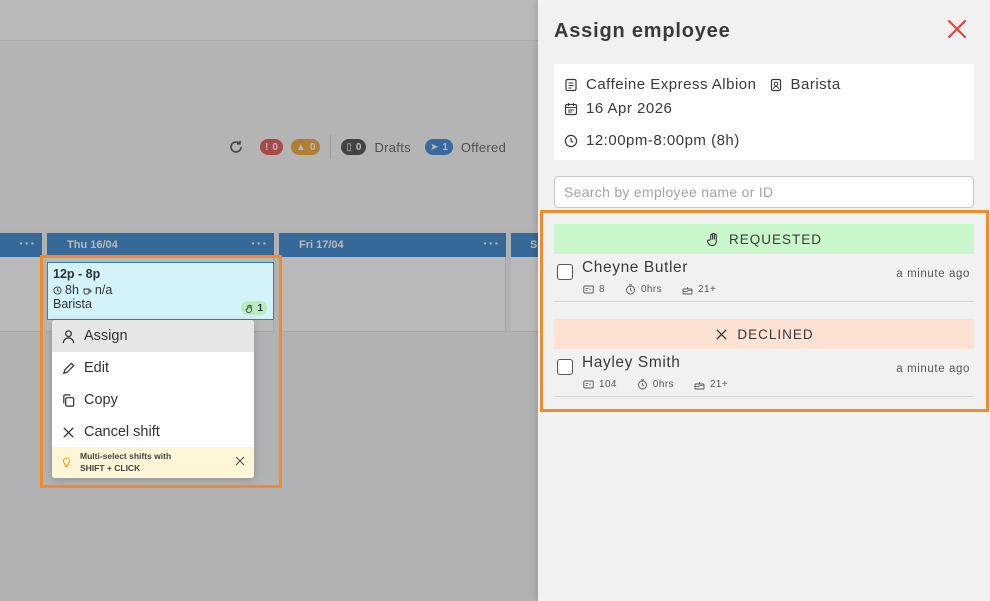 The height and width of the screenshot is (601, 990). I want to click on shift-meta: 8h n/a, so click(160, 290).